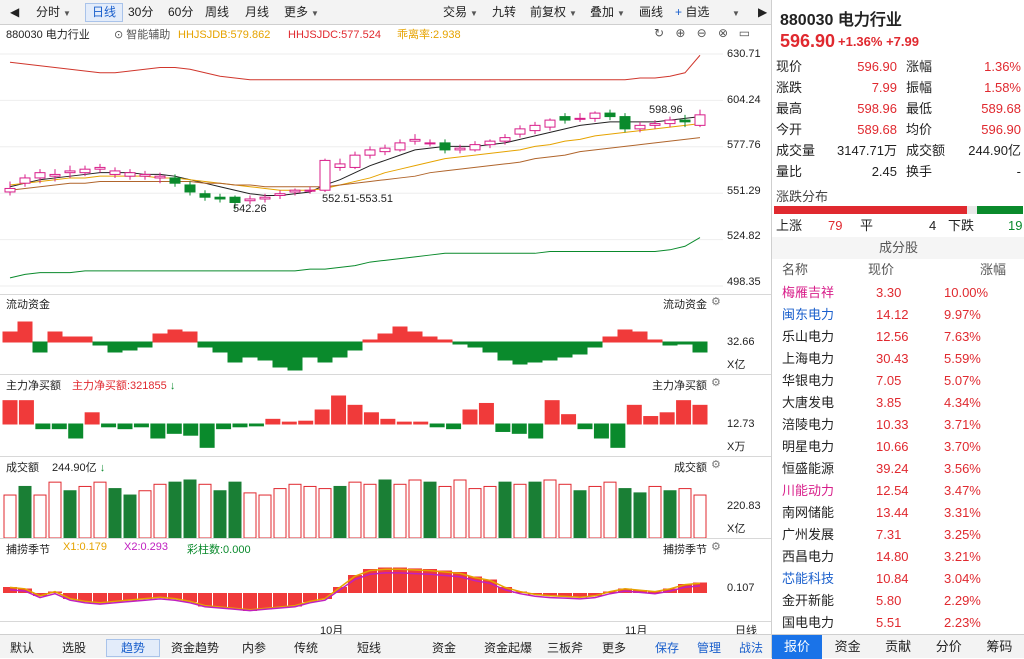 Image resolution: width=1024 pixels, height=659 pixels. What do you see at coordinates (666, 648) in the screenshot?
I see `bottom-tab-11: 保存` at bounding box center [666, 648].